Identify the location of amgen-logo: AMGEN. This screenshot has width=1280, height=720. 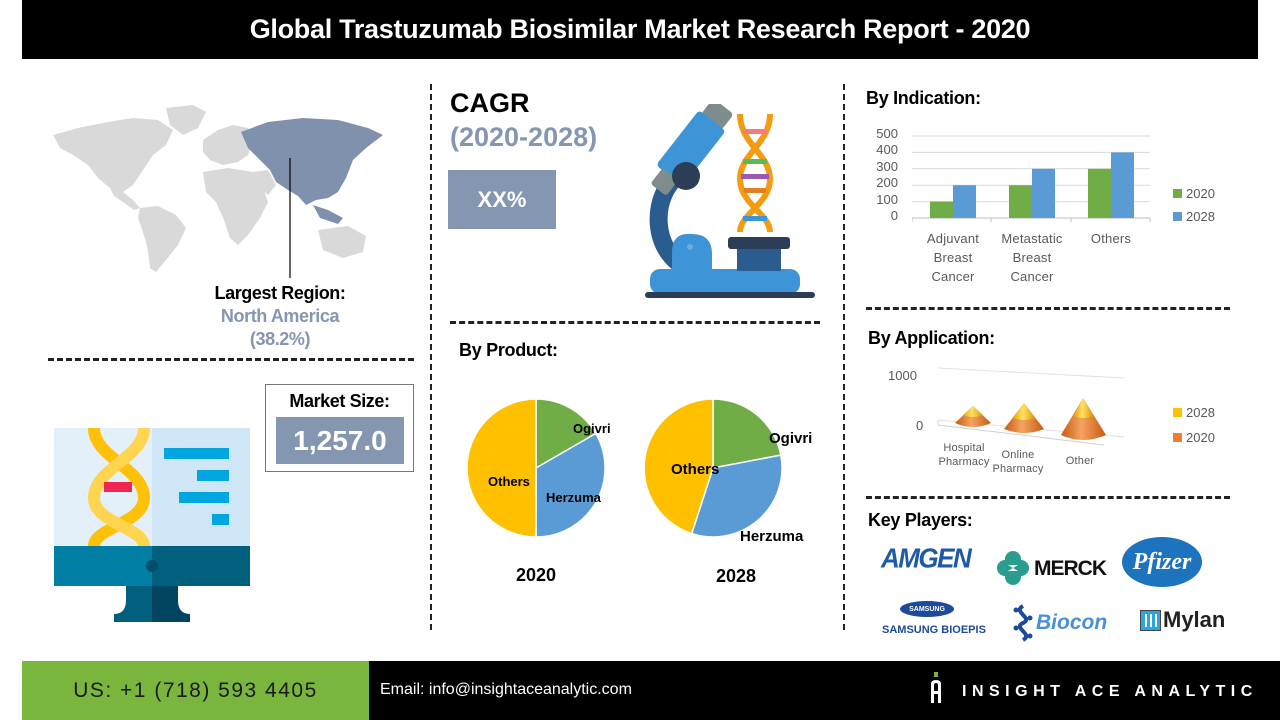
(926, 558).